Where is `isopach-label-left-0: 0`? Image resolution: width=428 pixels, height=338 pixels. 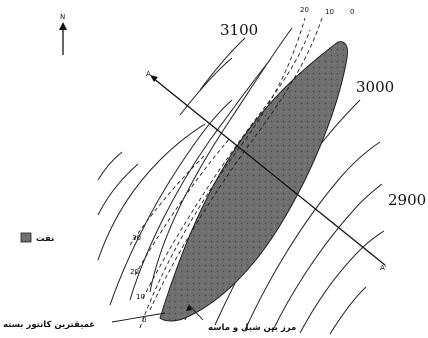 isopach-label-left-0: 0 is located at coordinates (144, 320).